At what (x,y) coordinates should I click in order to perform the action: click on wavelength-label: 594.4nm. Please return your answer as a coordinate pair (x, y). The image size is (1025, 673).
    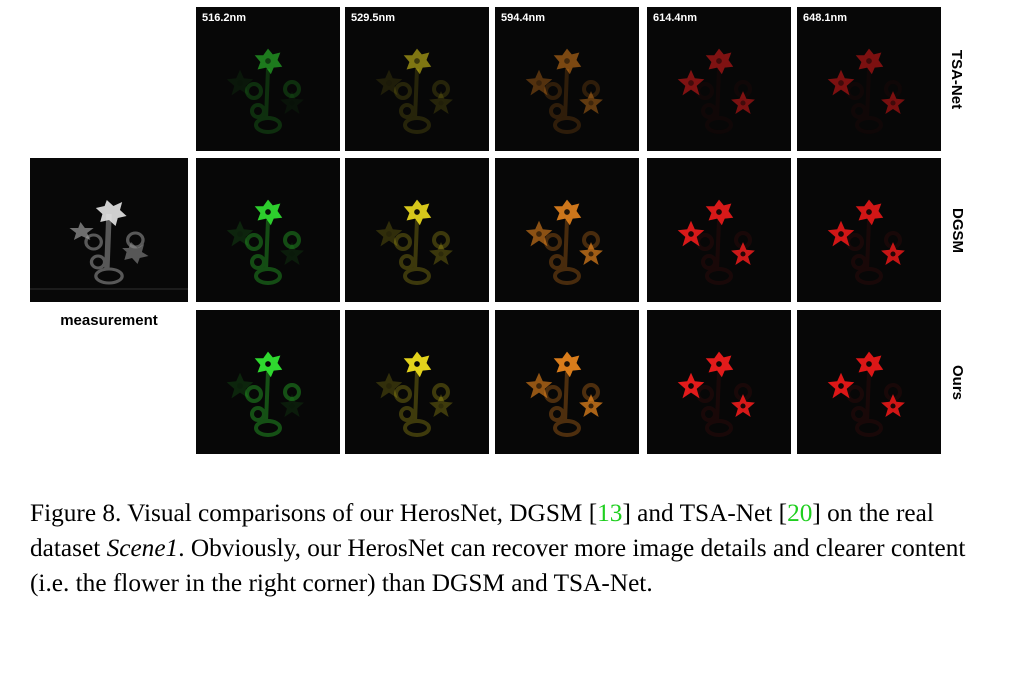
    Looking at the image, I should click on (523, 18).